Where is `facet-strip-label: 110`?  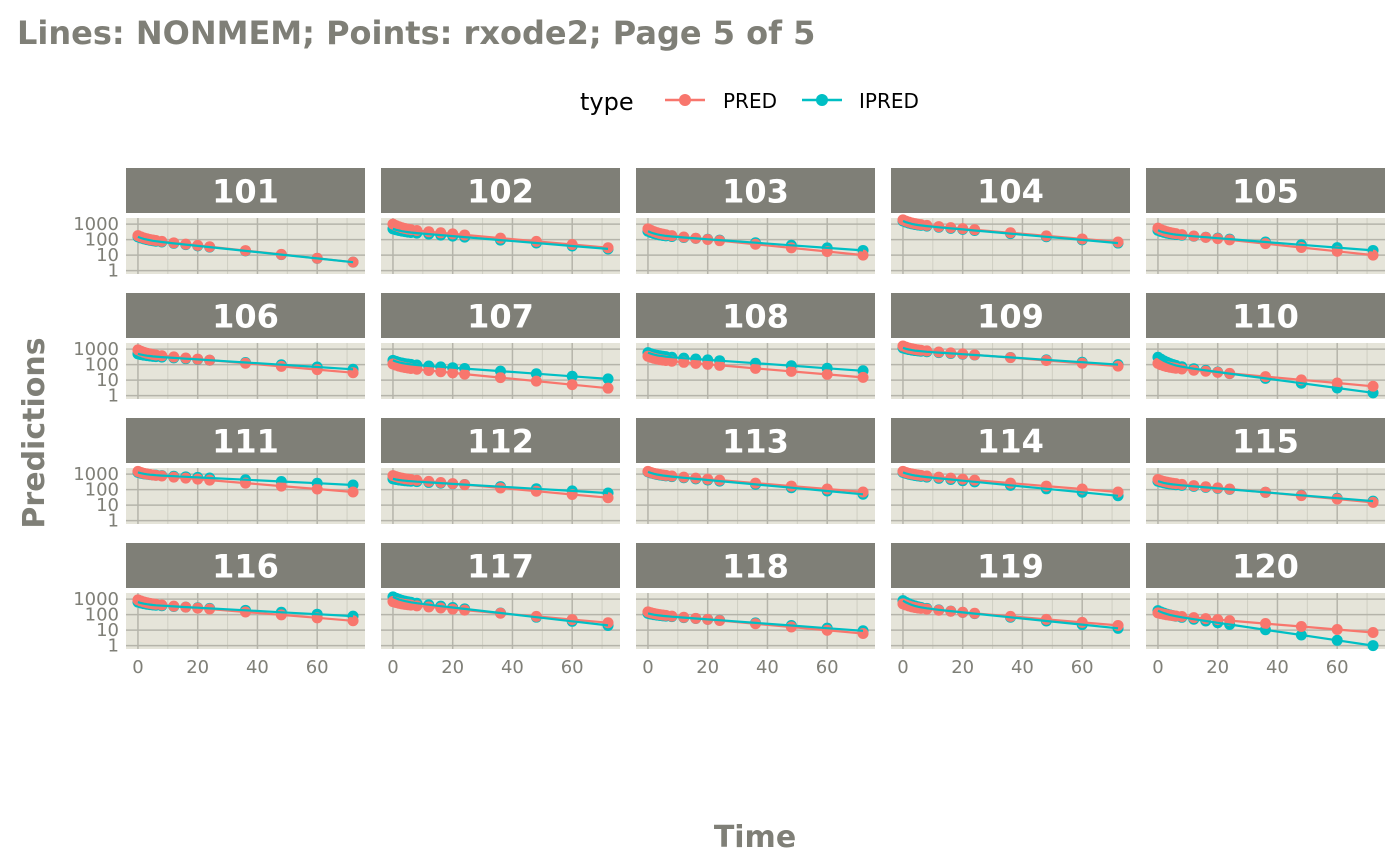
facet-strip-label: 110 is located at coordinates (1265, 317).